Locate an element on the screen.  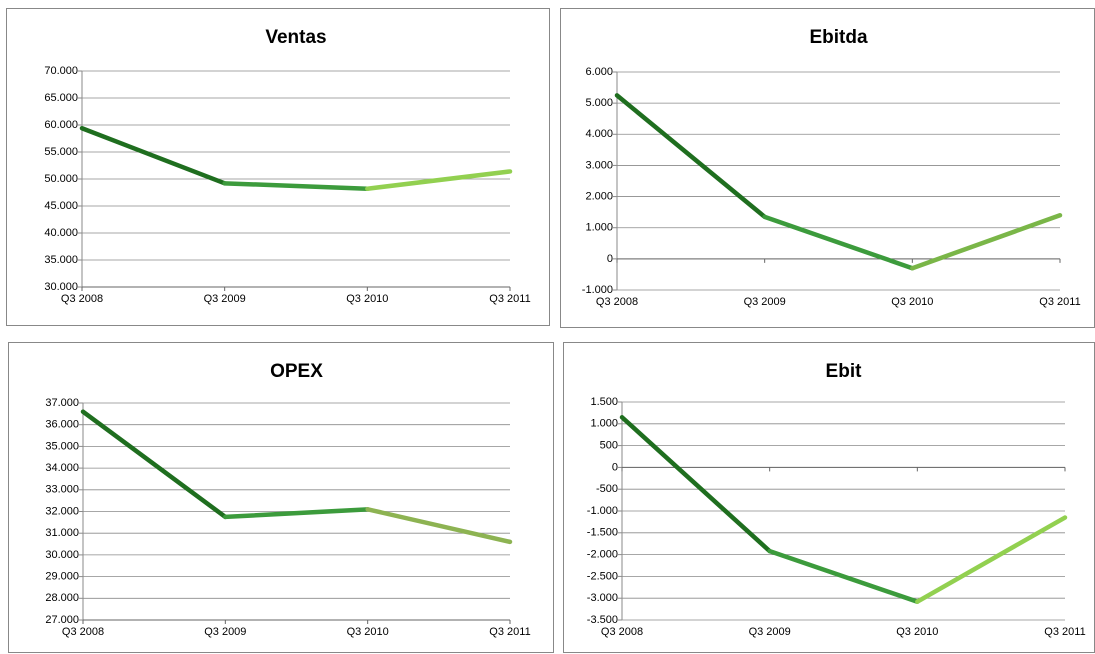
y-tick-label: 37.000 is located at coordinates (62, 403).